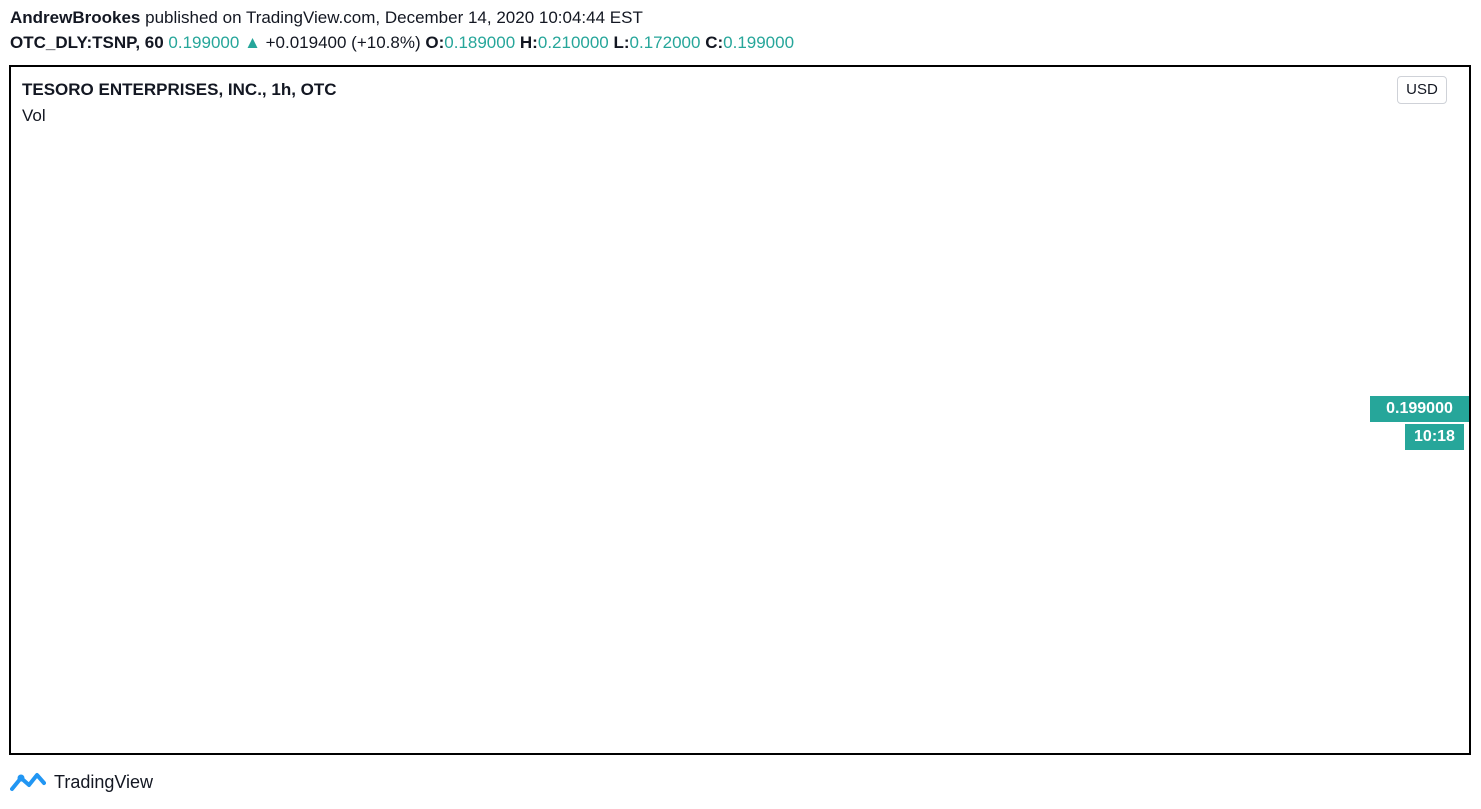 Image resolution: width=1481 pixels, height=809 pixels. Describe the element at coordinates (75, 17) in the screenshot. I see `author-name: AndrewBrookes` at that location.